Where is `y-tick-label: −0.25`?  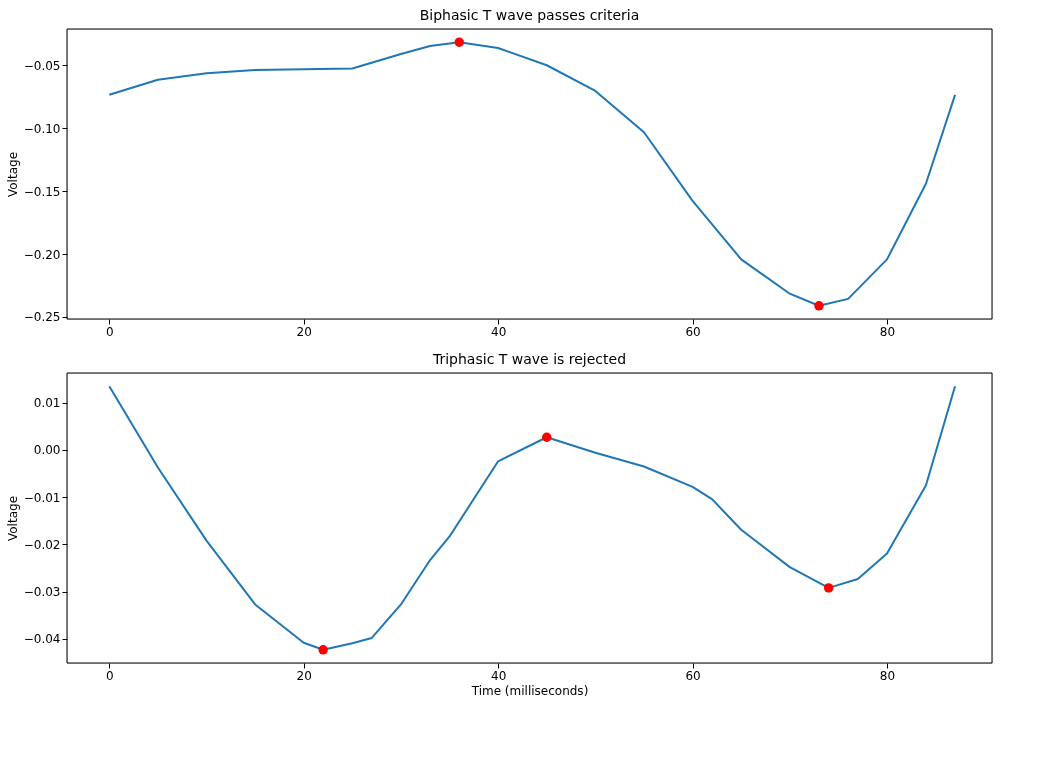
y-tick-label: −0.25 is located at coordinates (42, 317).